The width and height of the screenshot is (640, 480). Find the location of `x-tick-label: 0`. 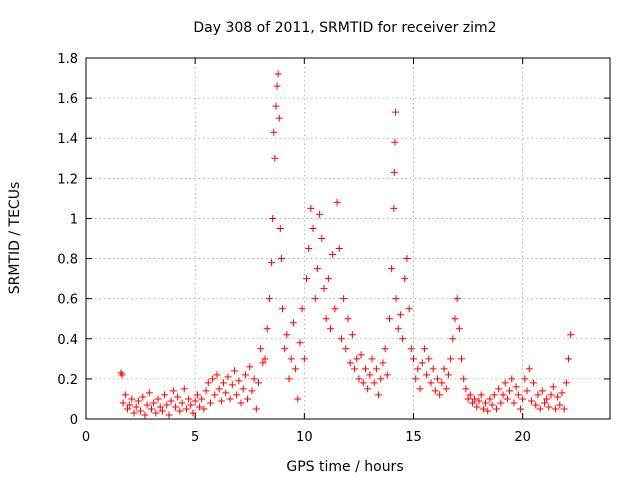

x-tick-label: 0 is located at coordinates (86, 437).